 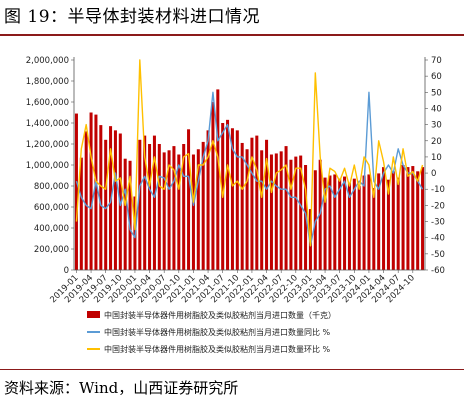 I want to click on right-tick-label: -20, so click(x=438, y=206).